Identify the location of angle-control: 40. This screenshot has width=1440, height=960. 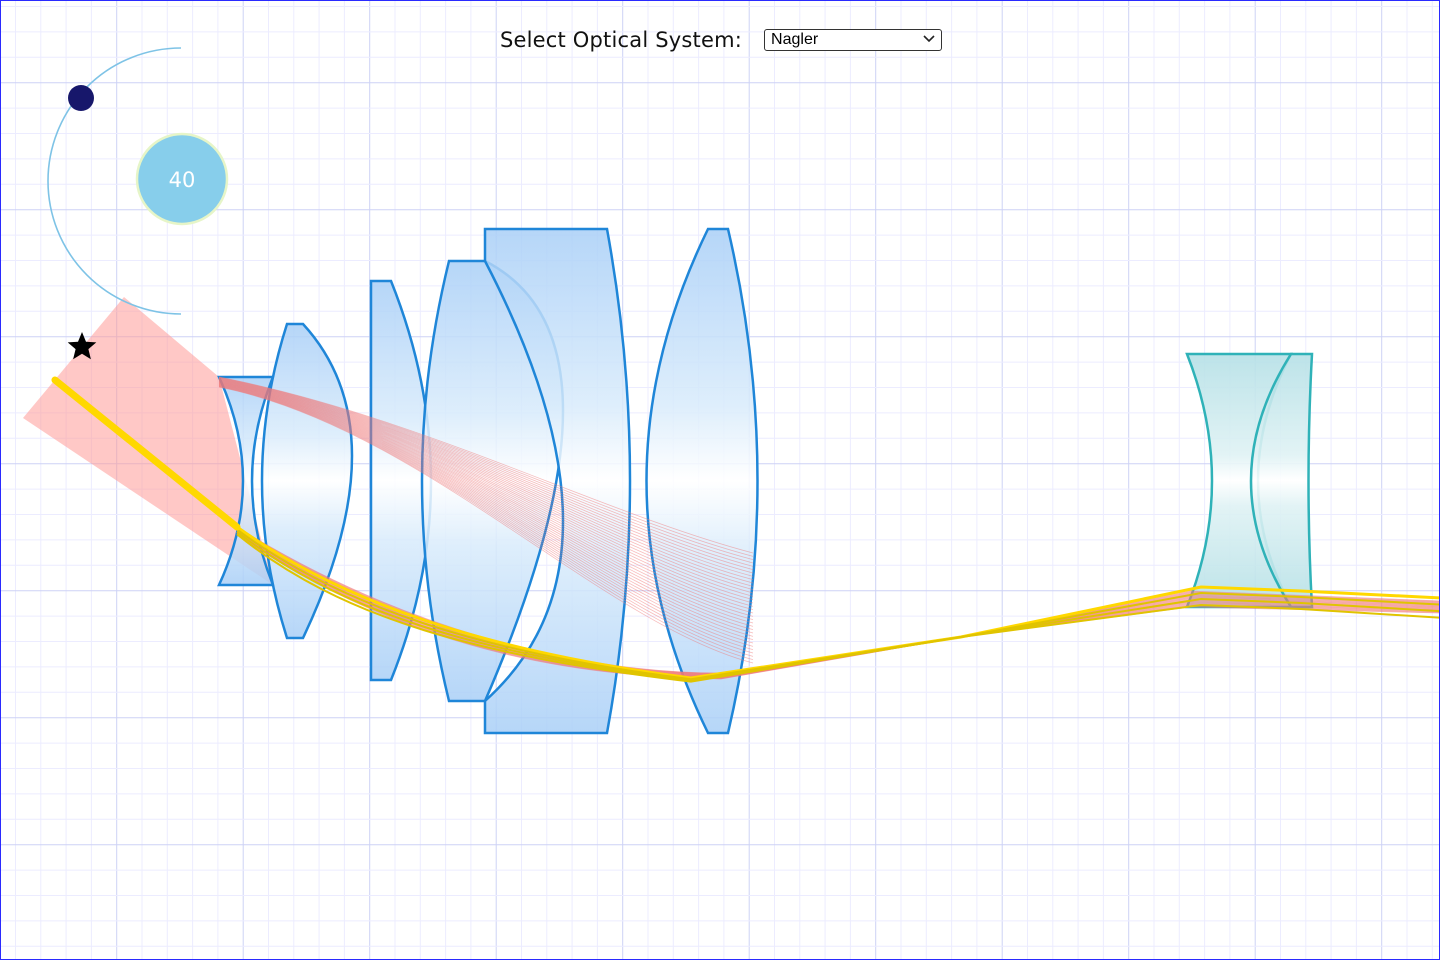
(138, 181).